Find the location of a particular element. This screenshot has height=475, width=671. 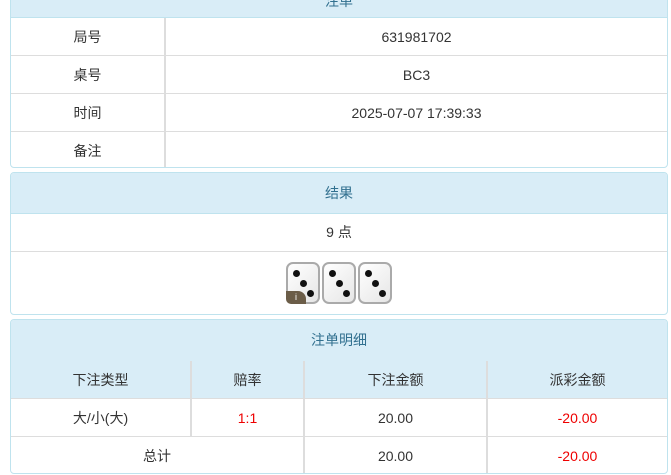

info-badge-icon: i is located at coordinates (296, 297).